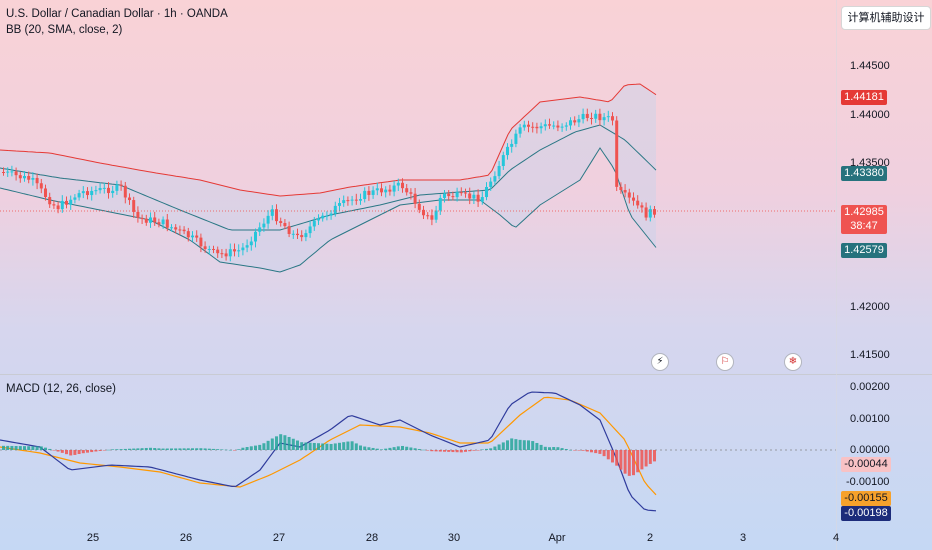 The width and height of the screenshot is (932, 550). What do you see at coordinates (660, 362) in the screenshot?
I see `flash-icon: ⚡` at bounding box center [660, 362].